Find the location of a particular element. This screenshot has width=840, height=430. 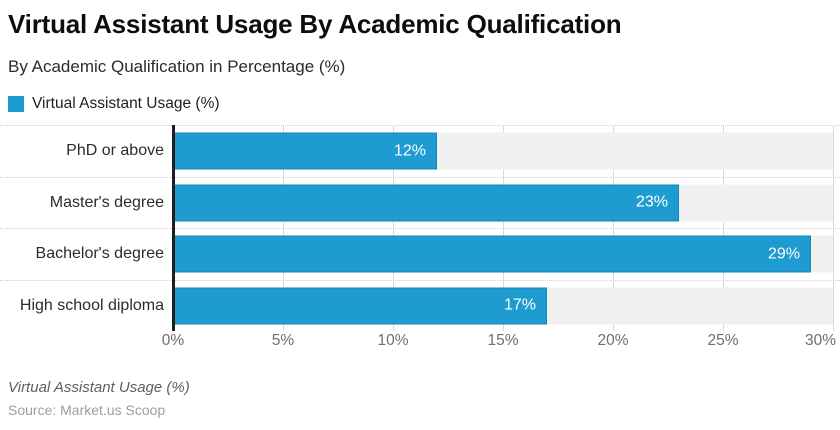

bar: 23% is located at coordinates (426, 203).